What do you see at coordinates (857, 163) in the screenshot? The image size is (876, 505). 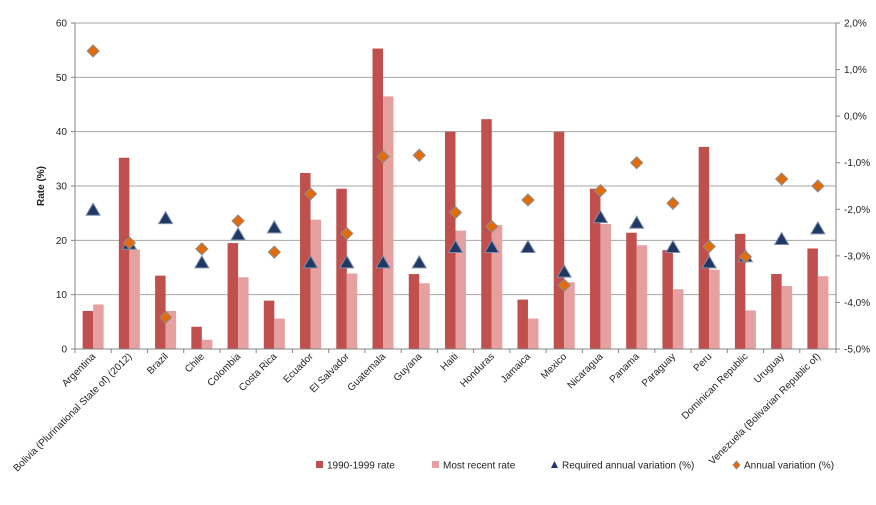 I see `y2-tick-label: -1,0%` at bounding box center [857, 163].